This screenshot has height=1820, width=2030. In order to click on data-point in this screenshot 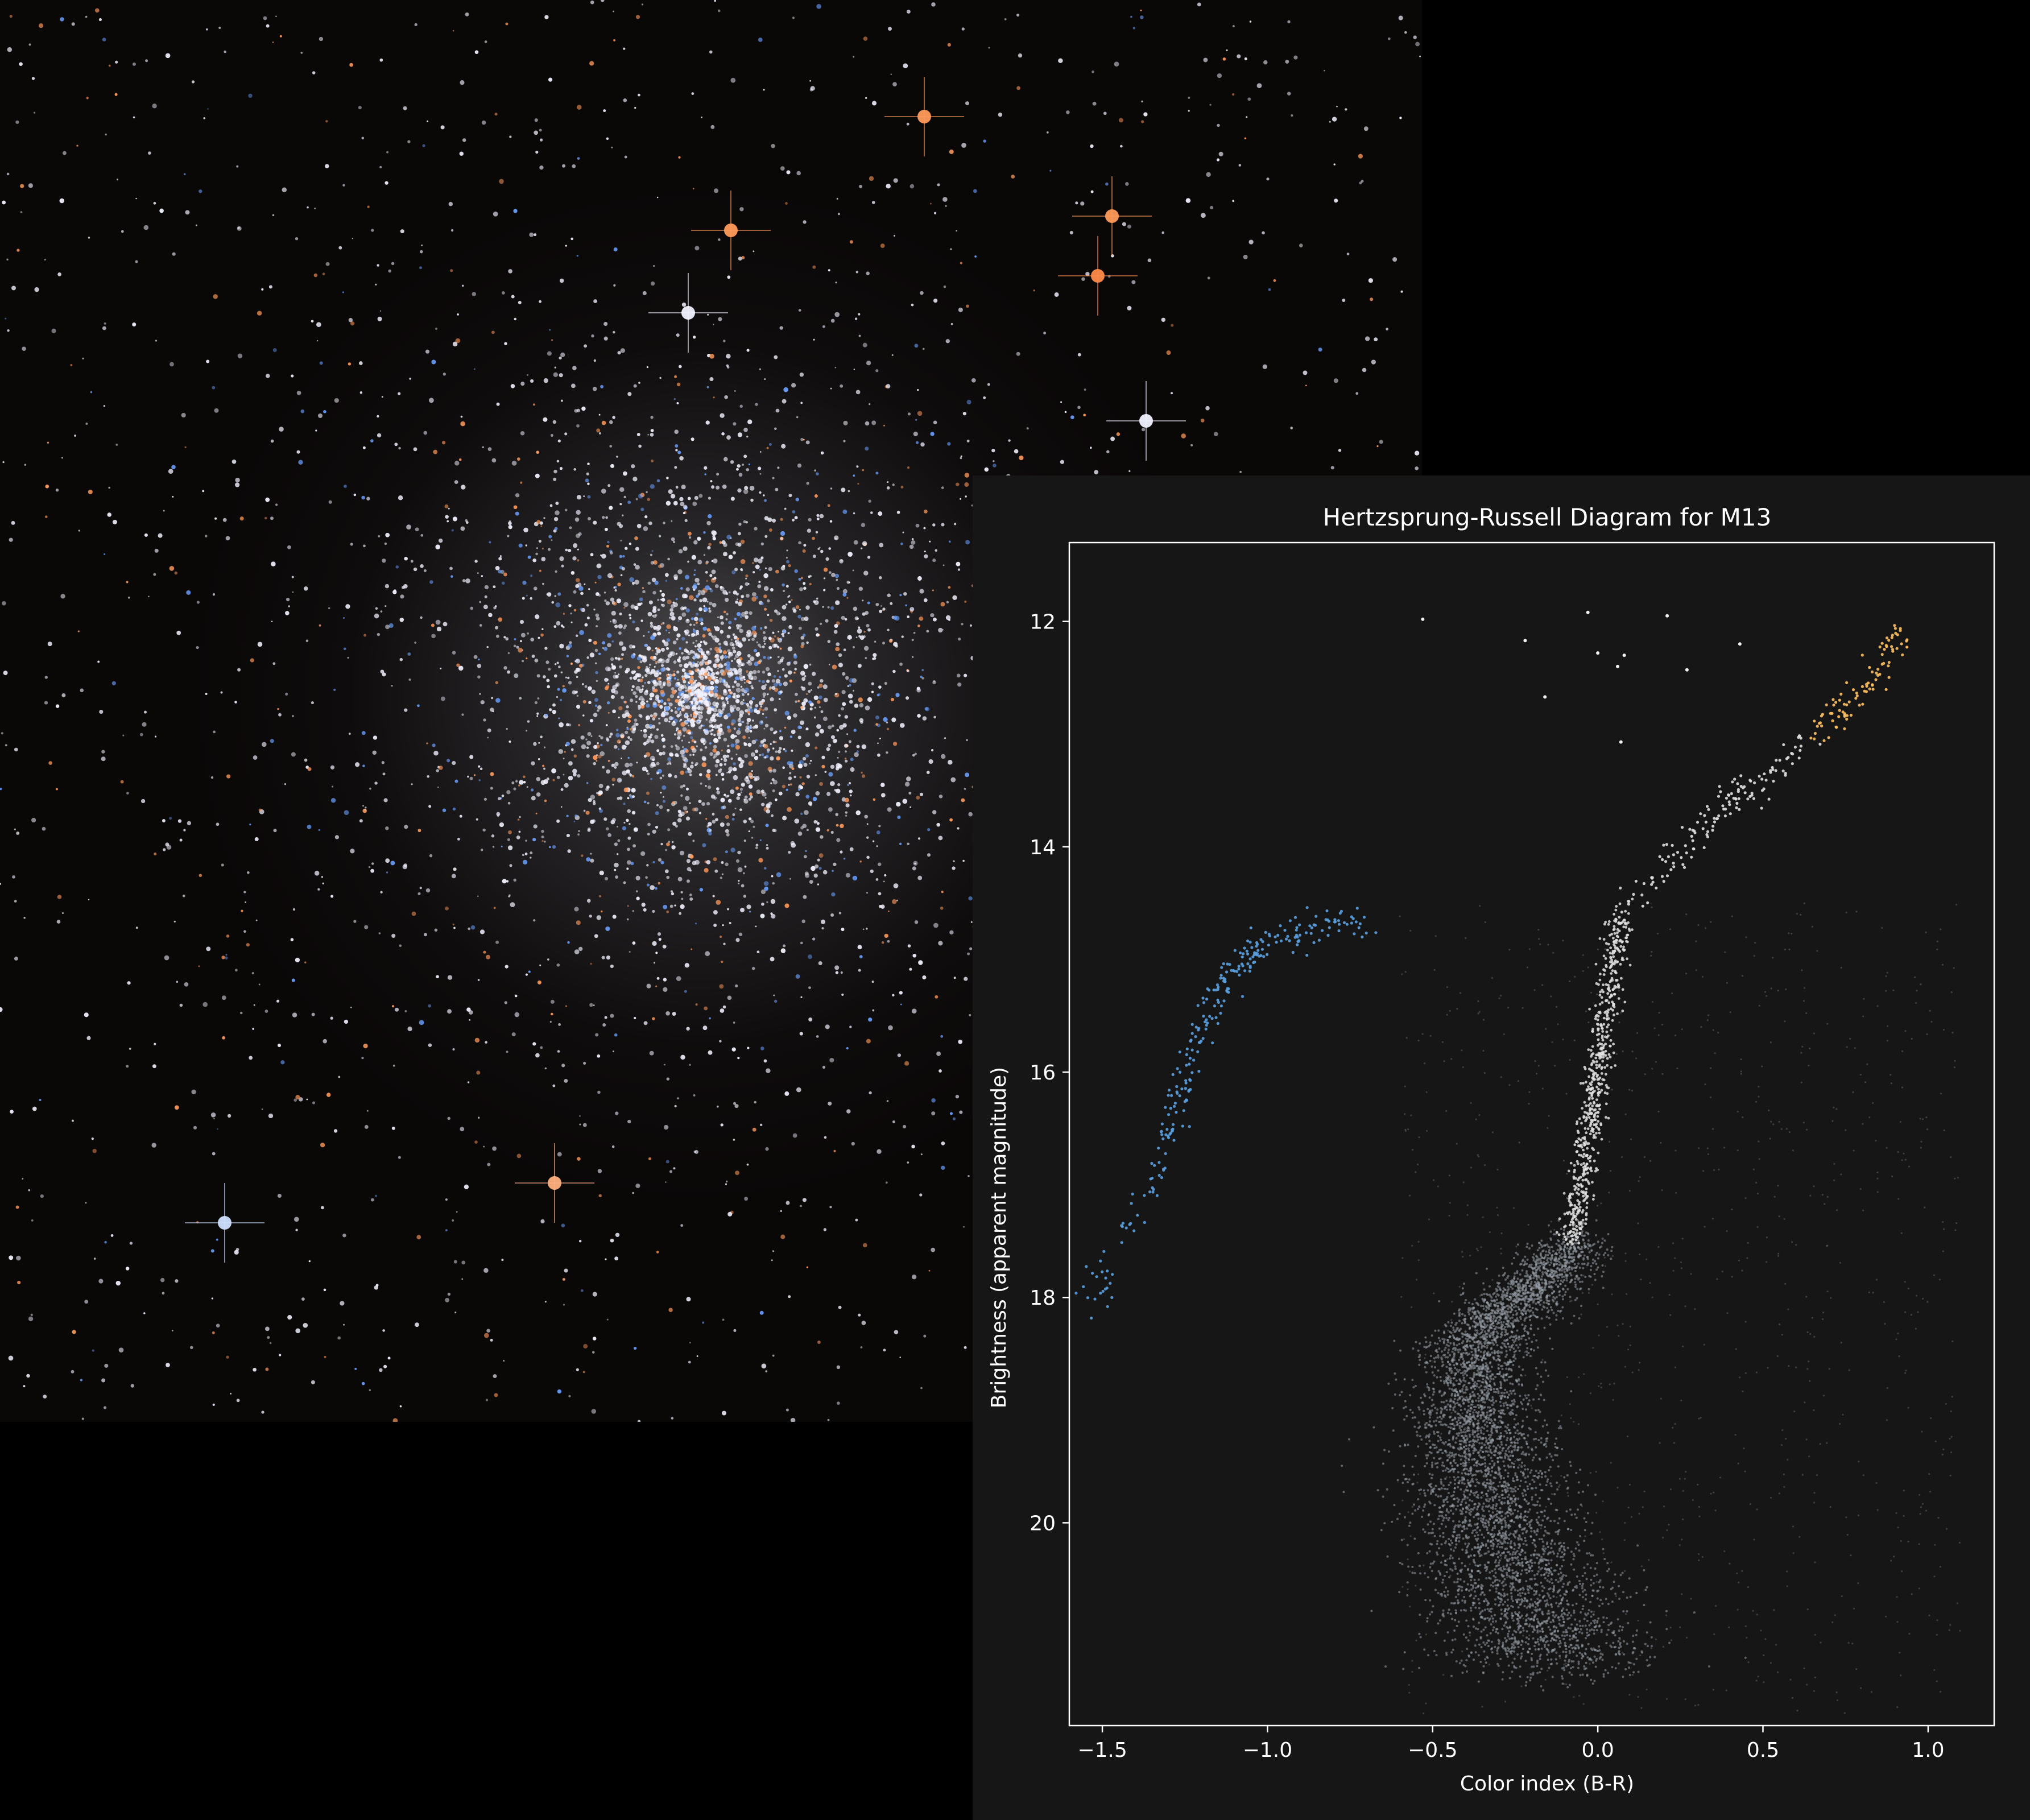, I will do `click(1441, 1424)`.